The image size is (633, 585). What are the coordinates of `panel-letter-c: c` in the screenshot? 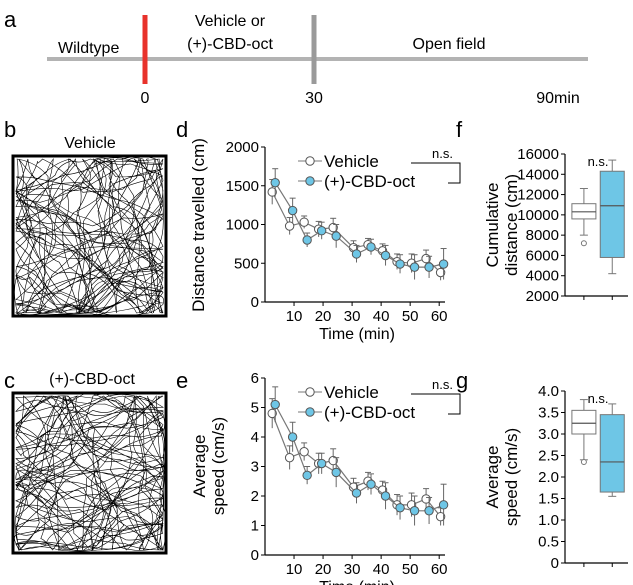 It's located at (9, 380).